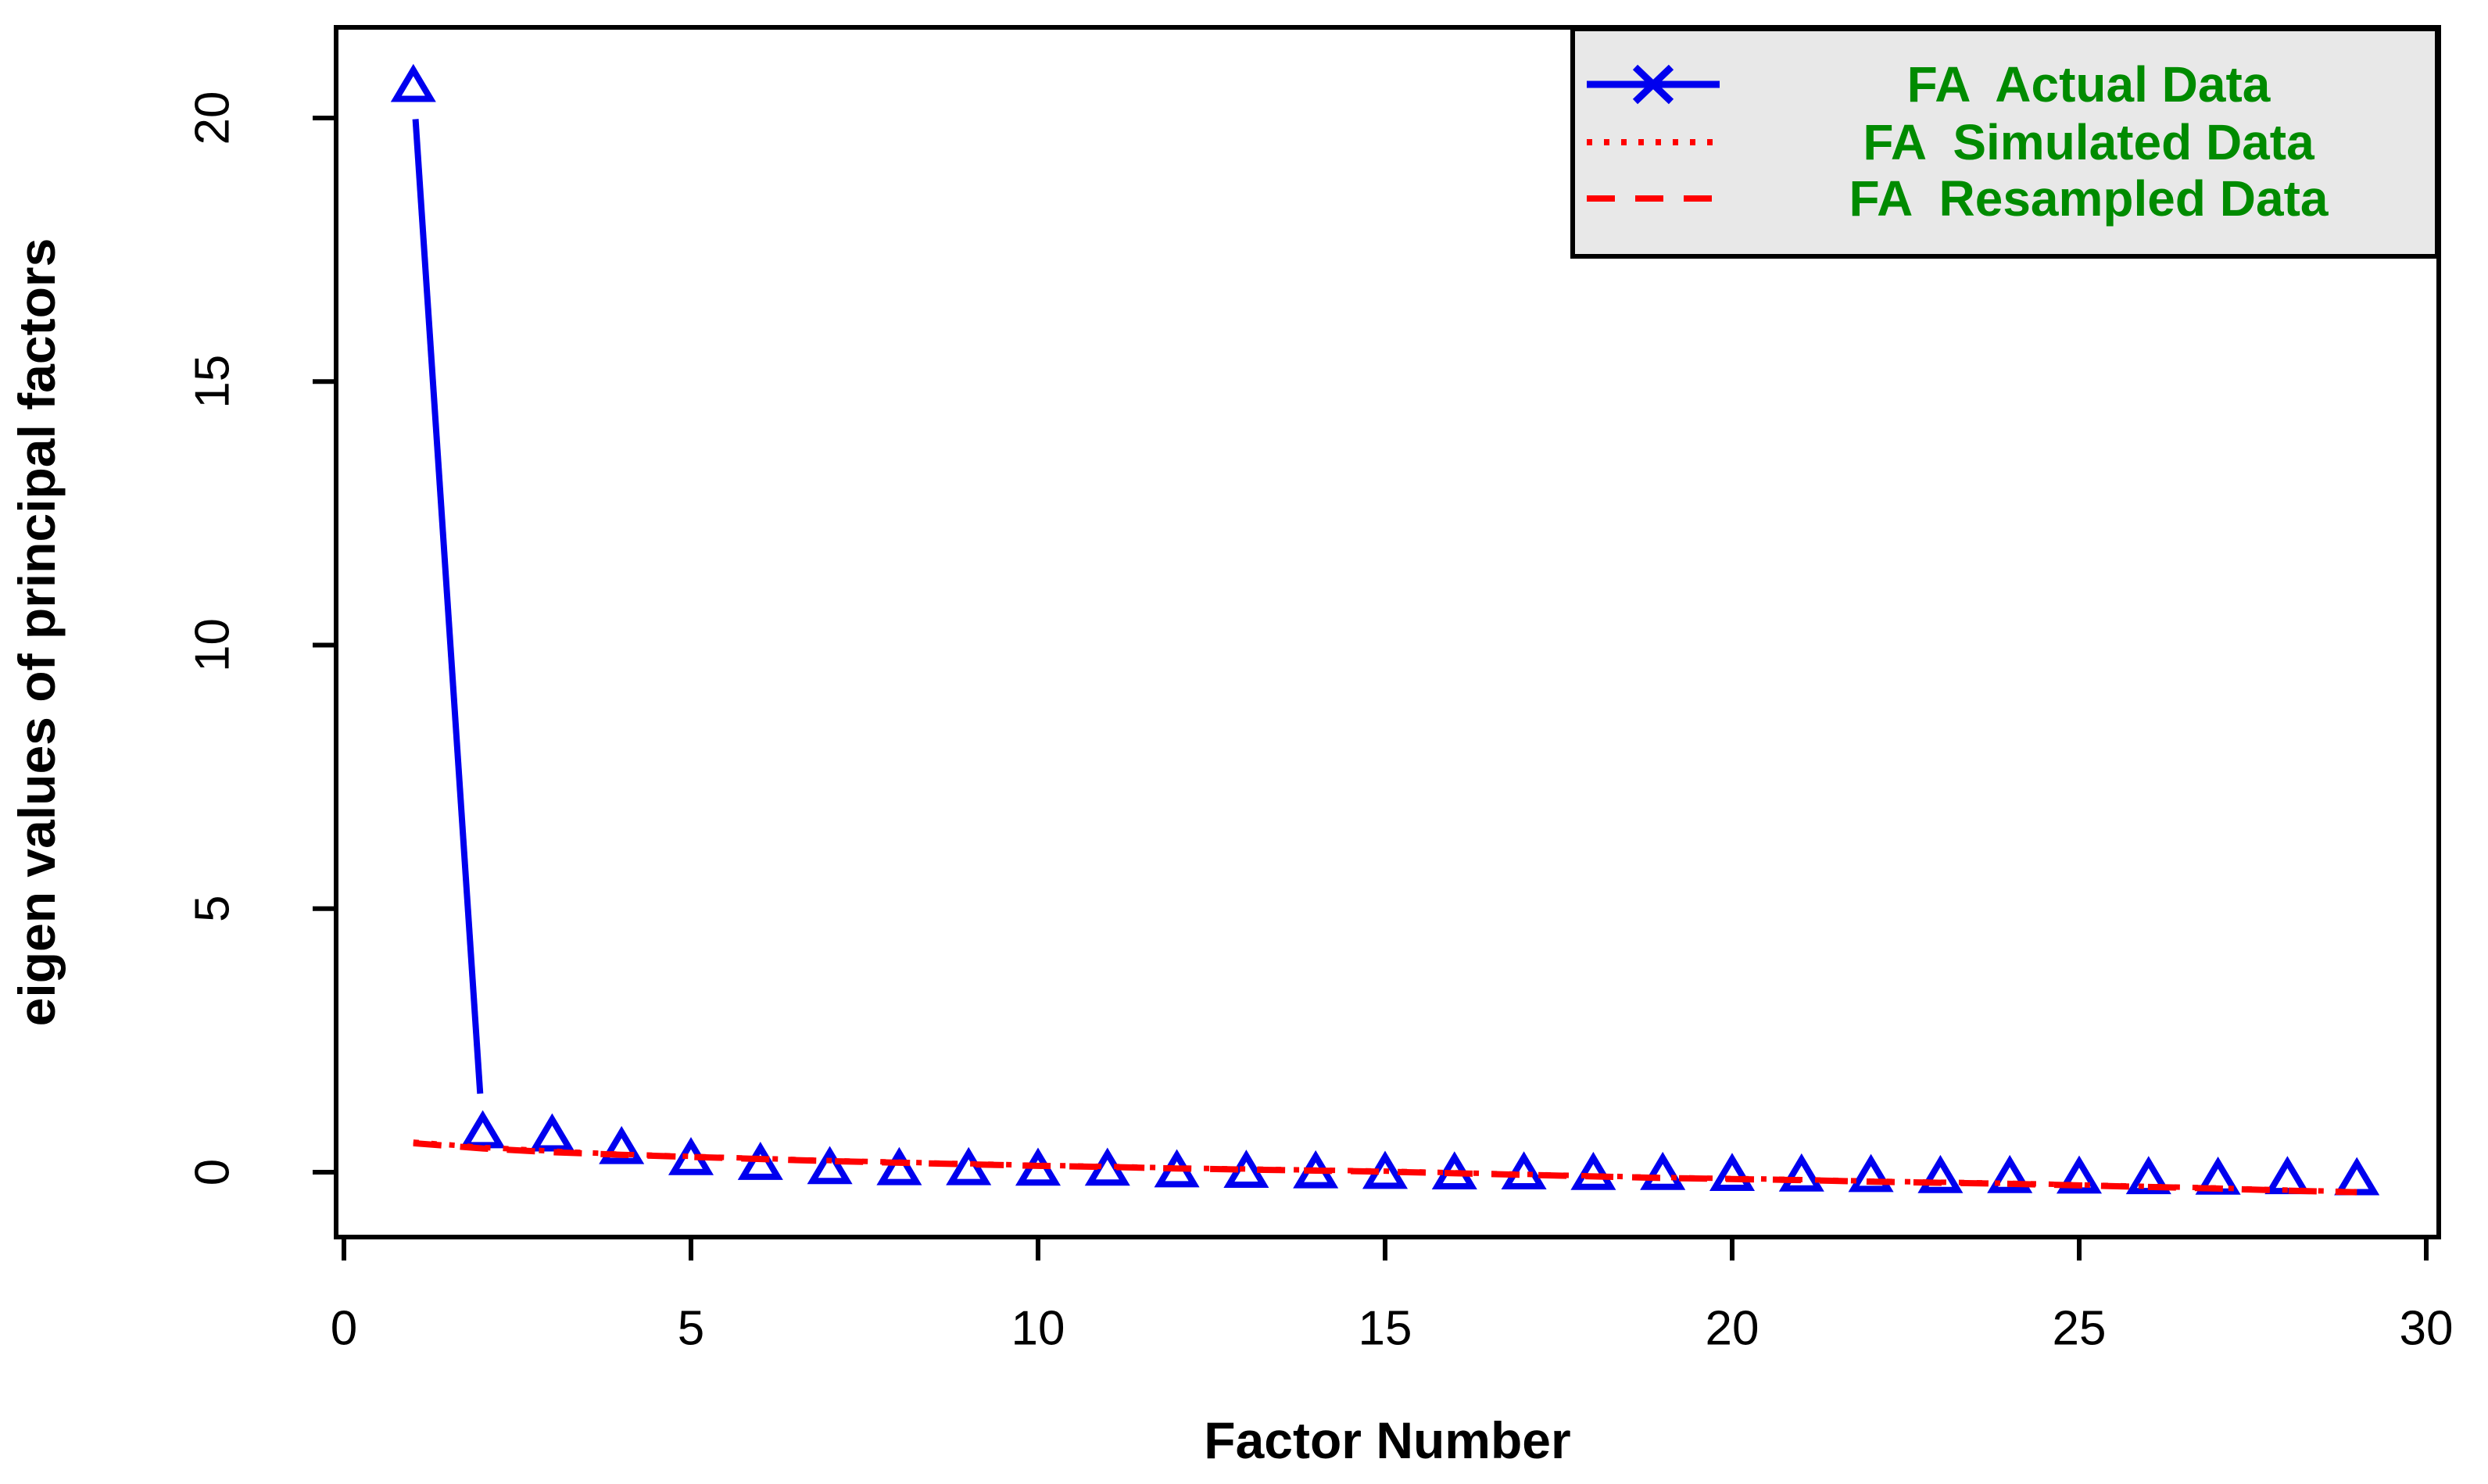 The image size is (2488, 1484). I want to click on x-axis-tick-label: 25, so click(2080, 1329).